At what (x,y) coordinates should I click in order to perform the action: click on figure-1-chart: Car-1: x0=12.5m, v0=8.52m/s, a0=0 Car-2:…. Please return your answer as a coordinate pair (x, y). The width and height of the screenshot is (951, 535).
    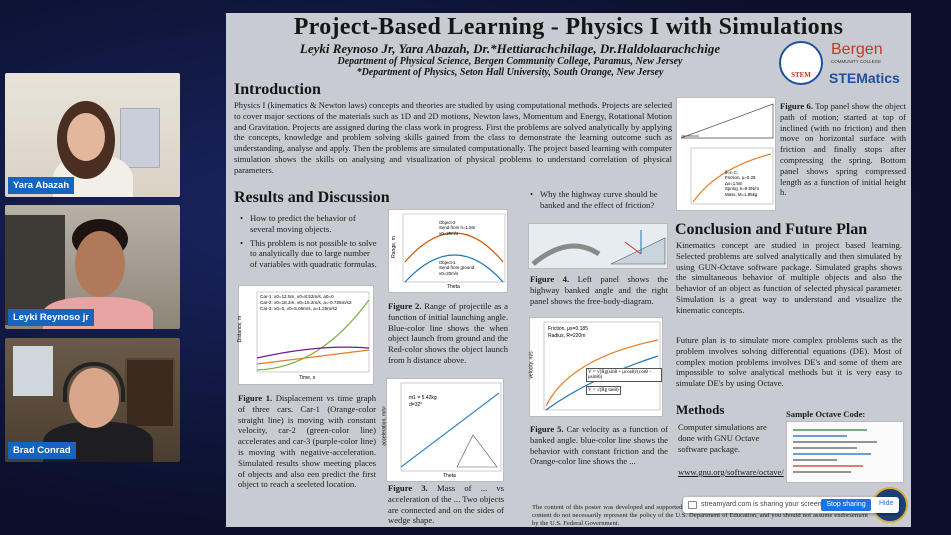
    Looking at the image, I should click on (305, 335).